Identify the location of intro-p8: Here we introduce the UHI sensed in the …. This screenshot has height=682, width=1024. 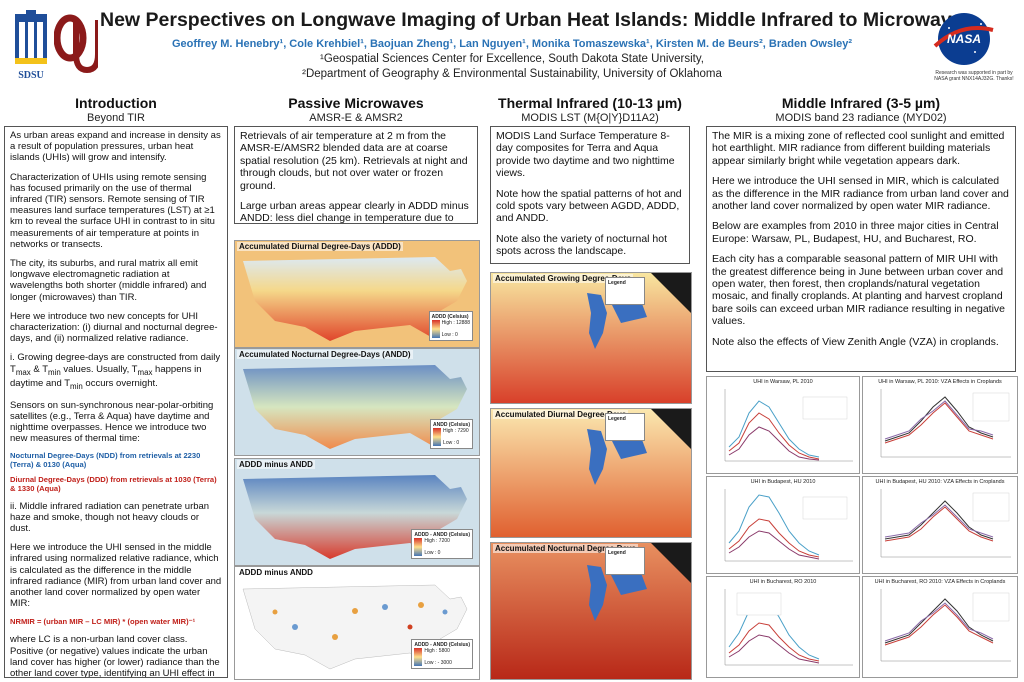
(116, 576).